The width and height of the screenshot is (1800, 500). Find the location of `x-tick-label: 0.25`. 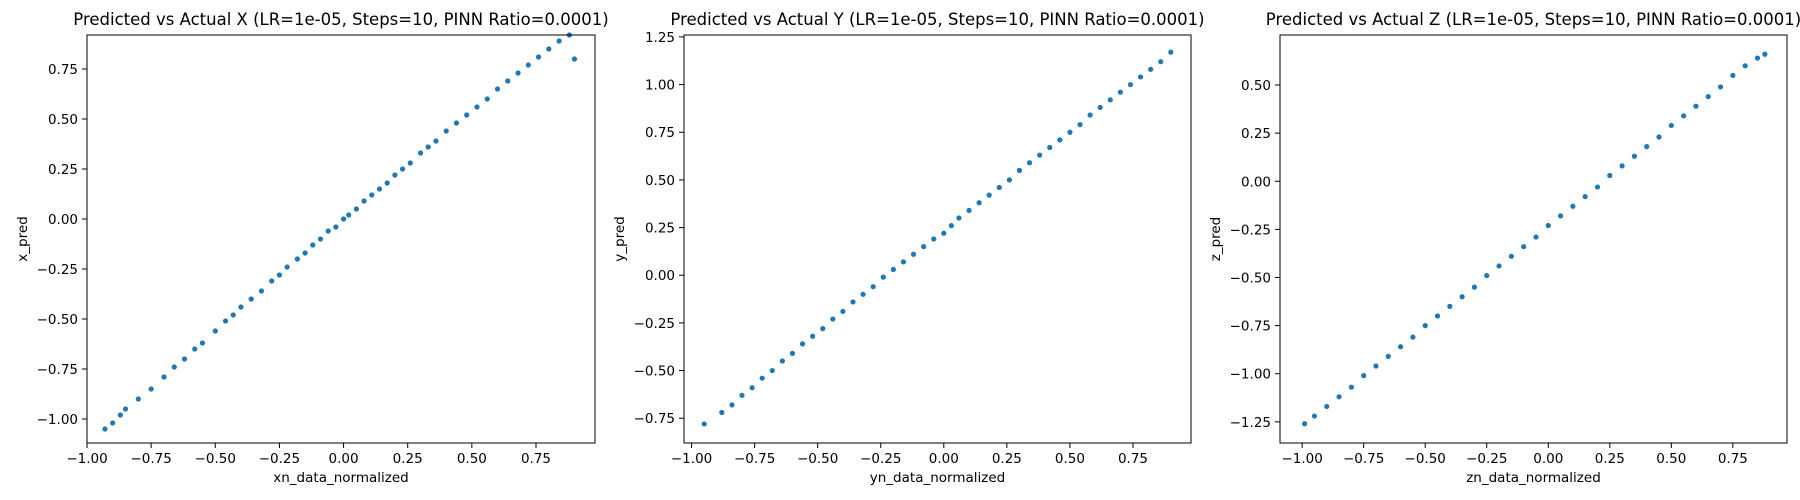

x-tick-label: 0.25 is located at coordinates (1610, 459).